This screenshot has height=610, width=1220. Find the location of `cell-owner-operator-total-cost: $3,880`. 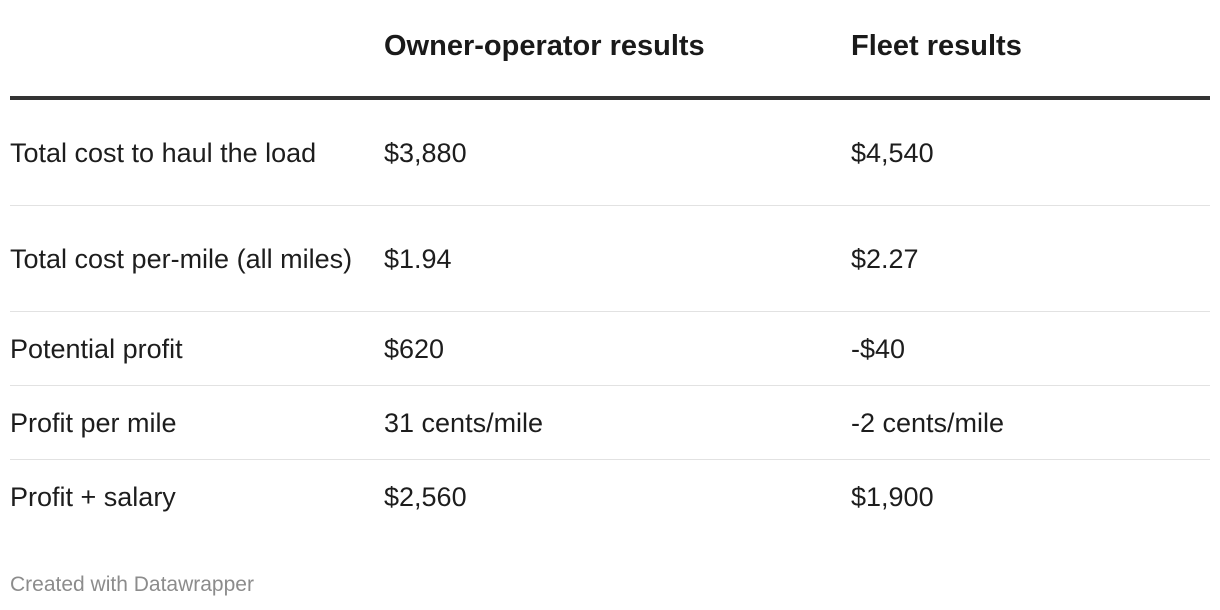

cell-owner-operator-total-cost: $3,880 is located at coordinates (617, 152).